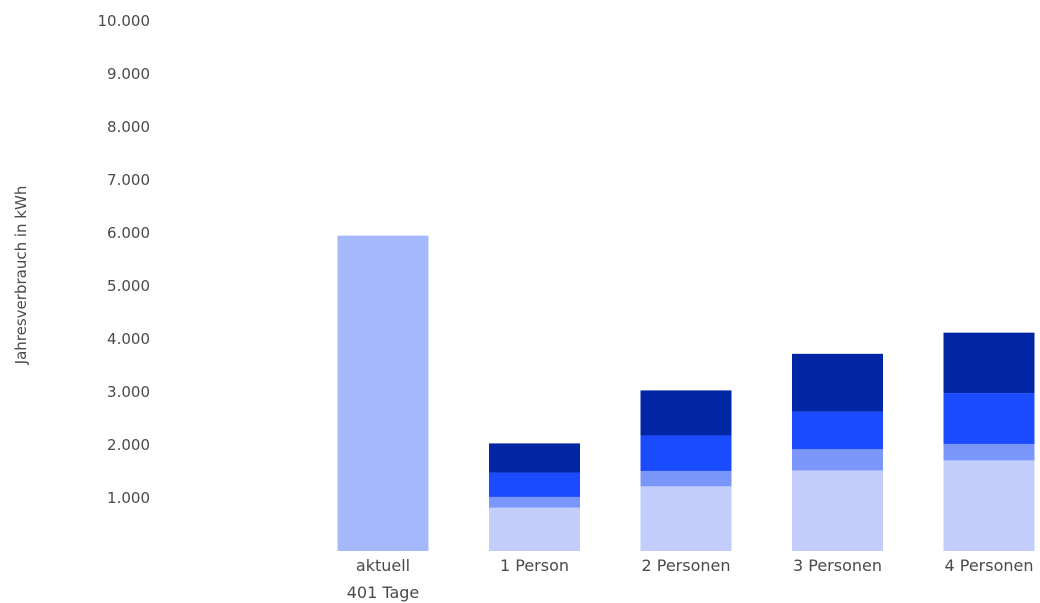 The width and height of the screenshot is (1040, 603). What do you see at coordinates (128, 445) in the screenshot?
I see `y-tick-label: 2.000` at bounding box center [128, 445].